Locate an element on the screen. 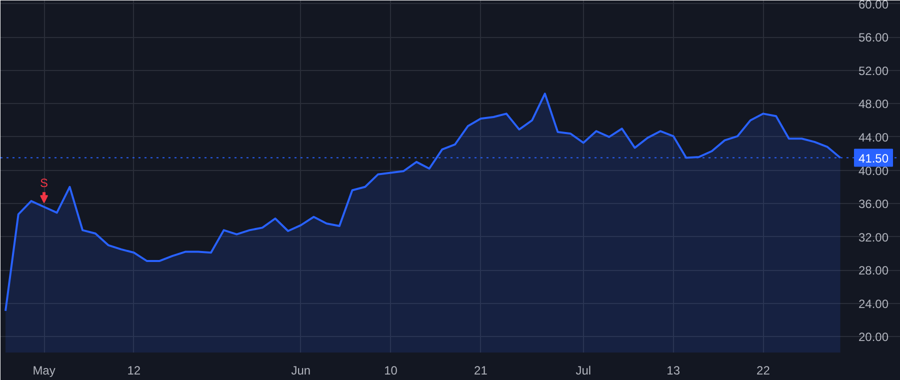 The image size is (900, 380). x-tick-label: 10 is located at coordinates (391, 371).